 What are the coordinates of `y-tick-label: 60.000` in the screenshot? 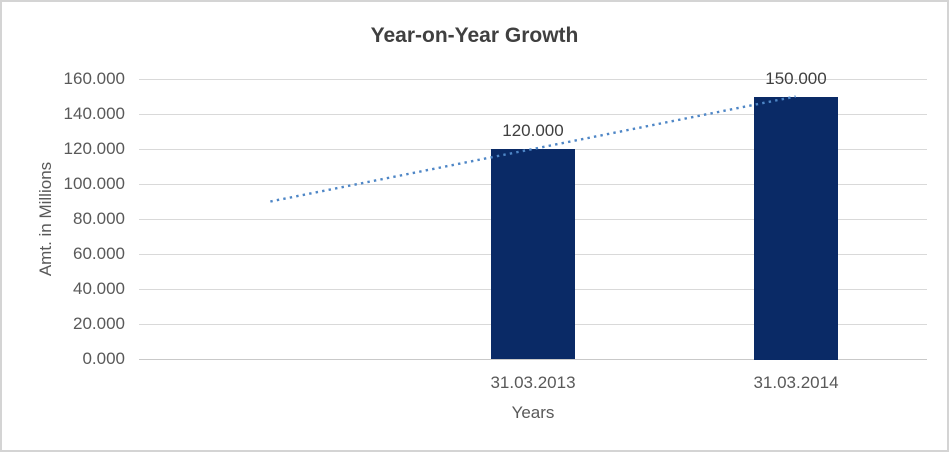 It's located at (99, 253).